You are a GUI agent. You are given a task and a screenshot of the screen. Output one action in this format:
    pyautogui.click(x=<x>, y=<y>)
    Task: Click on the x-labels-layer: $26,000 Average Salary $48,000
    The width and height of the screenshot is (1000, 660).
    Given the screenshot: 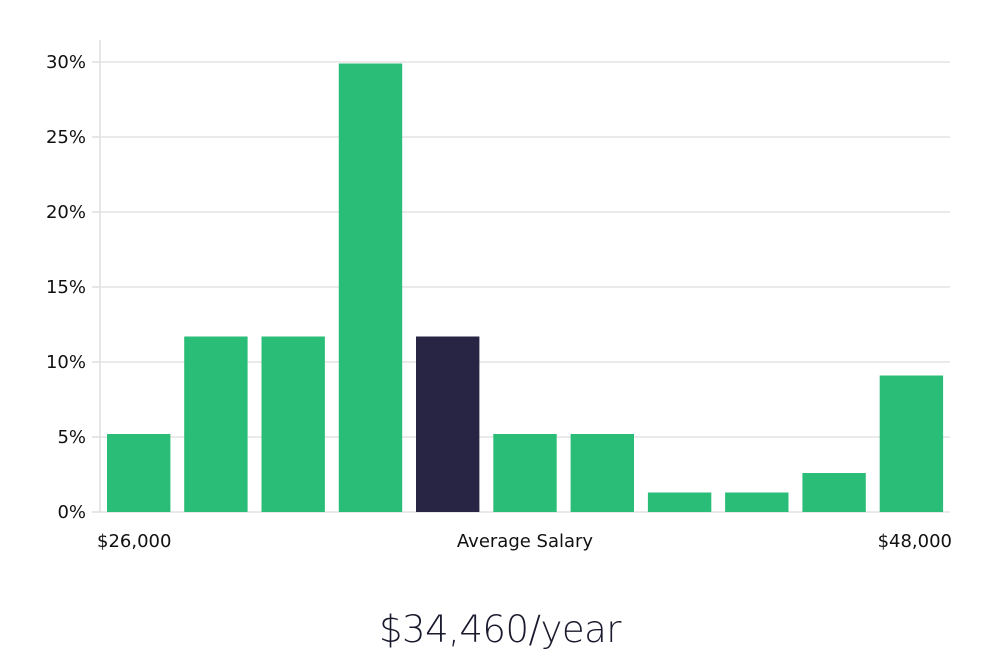 What is the action you would take?
    pyautogui.click(x=524, y=541)
    